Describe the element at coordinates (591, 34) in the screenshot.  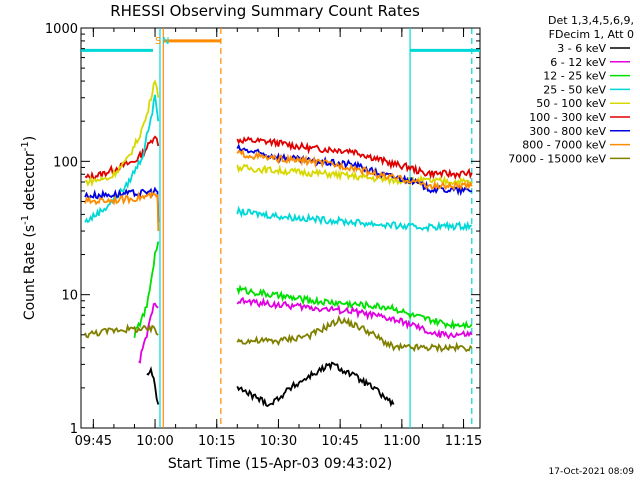
I see `legend-header: FDecim 1, Att 0` at that location.